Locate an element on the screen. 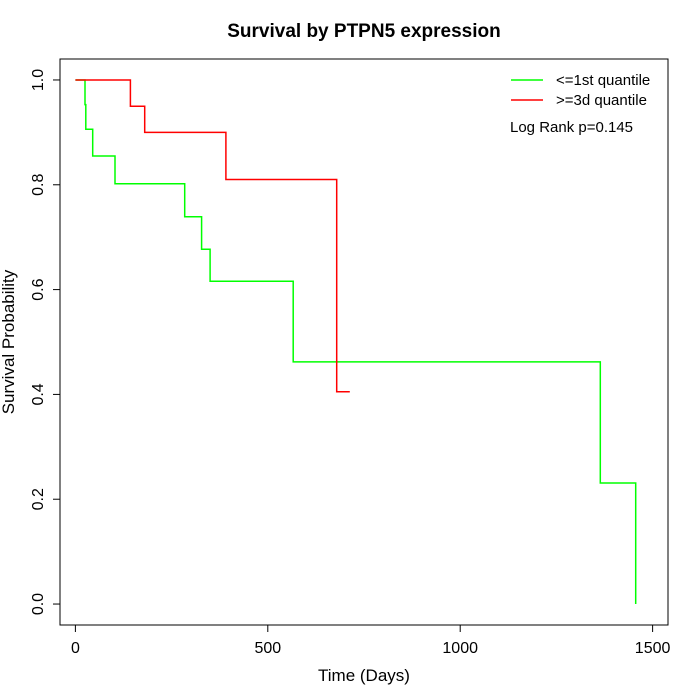 The width and height of the screenshot is (700, 700). y-axis: 0.0 0.2 0.4 0.6 0.8 1.0 is located at coordinates (45, 342).